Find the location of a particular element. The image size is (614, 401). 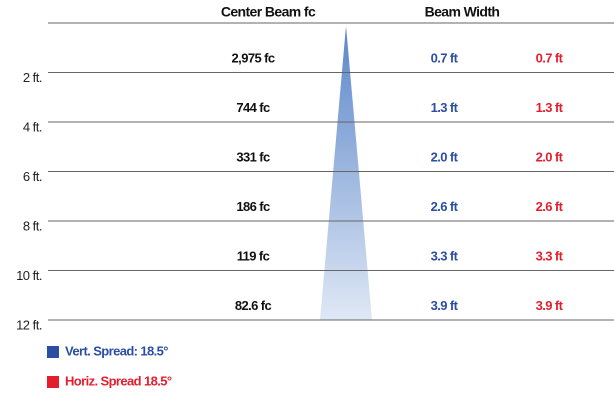

horiz-width-value: 3.9 ft is located at coordinates (550, 305).